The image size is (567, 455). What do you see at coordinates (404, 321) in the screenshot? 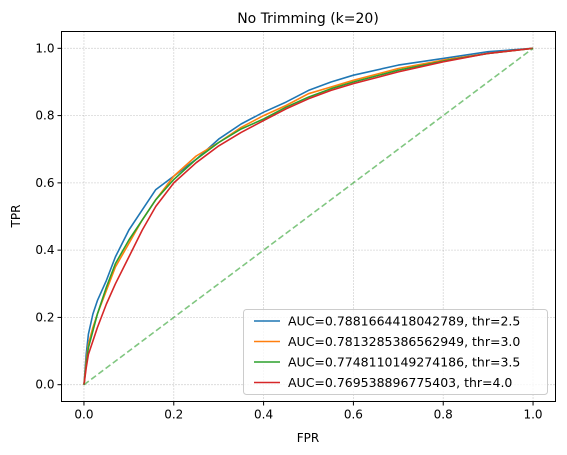
I see `legend-label-1: AUC=0.7881664418042789, thr=2.5` at bounding box center [404, 321].